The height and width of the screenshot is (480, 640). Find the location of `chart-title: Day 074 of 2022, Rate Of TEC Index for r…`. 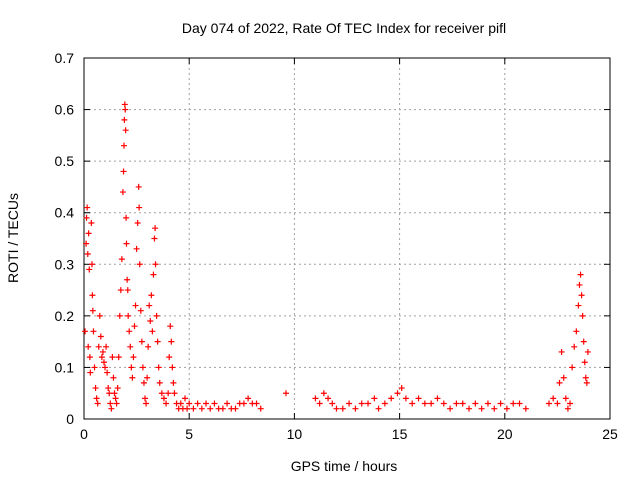

chart-title: Day 074 of 2022, Rate Of TEC Index for r… is located at coordinates (344, 28).